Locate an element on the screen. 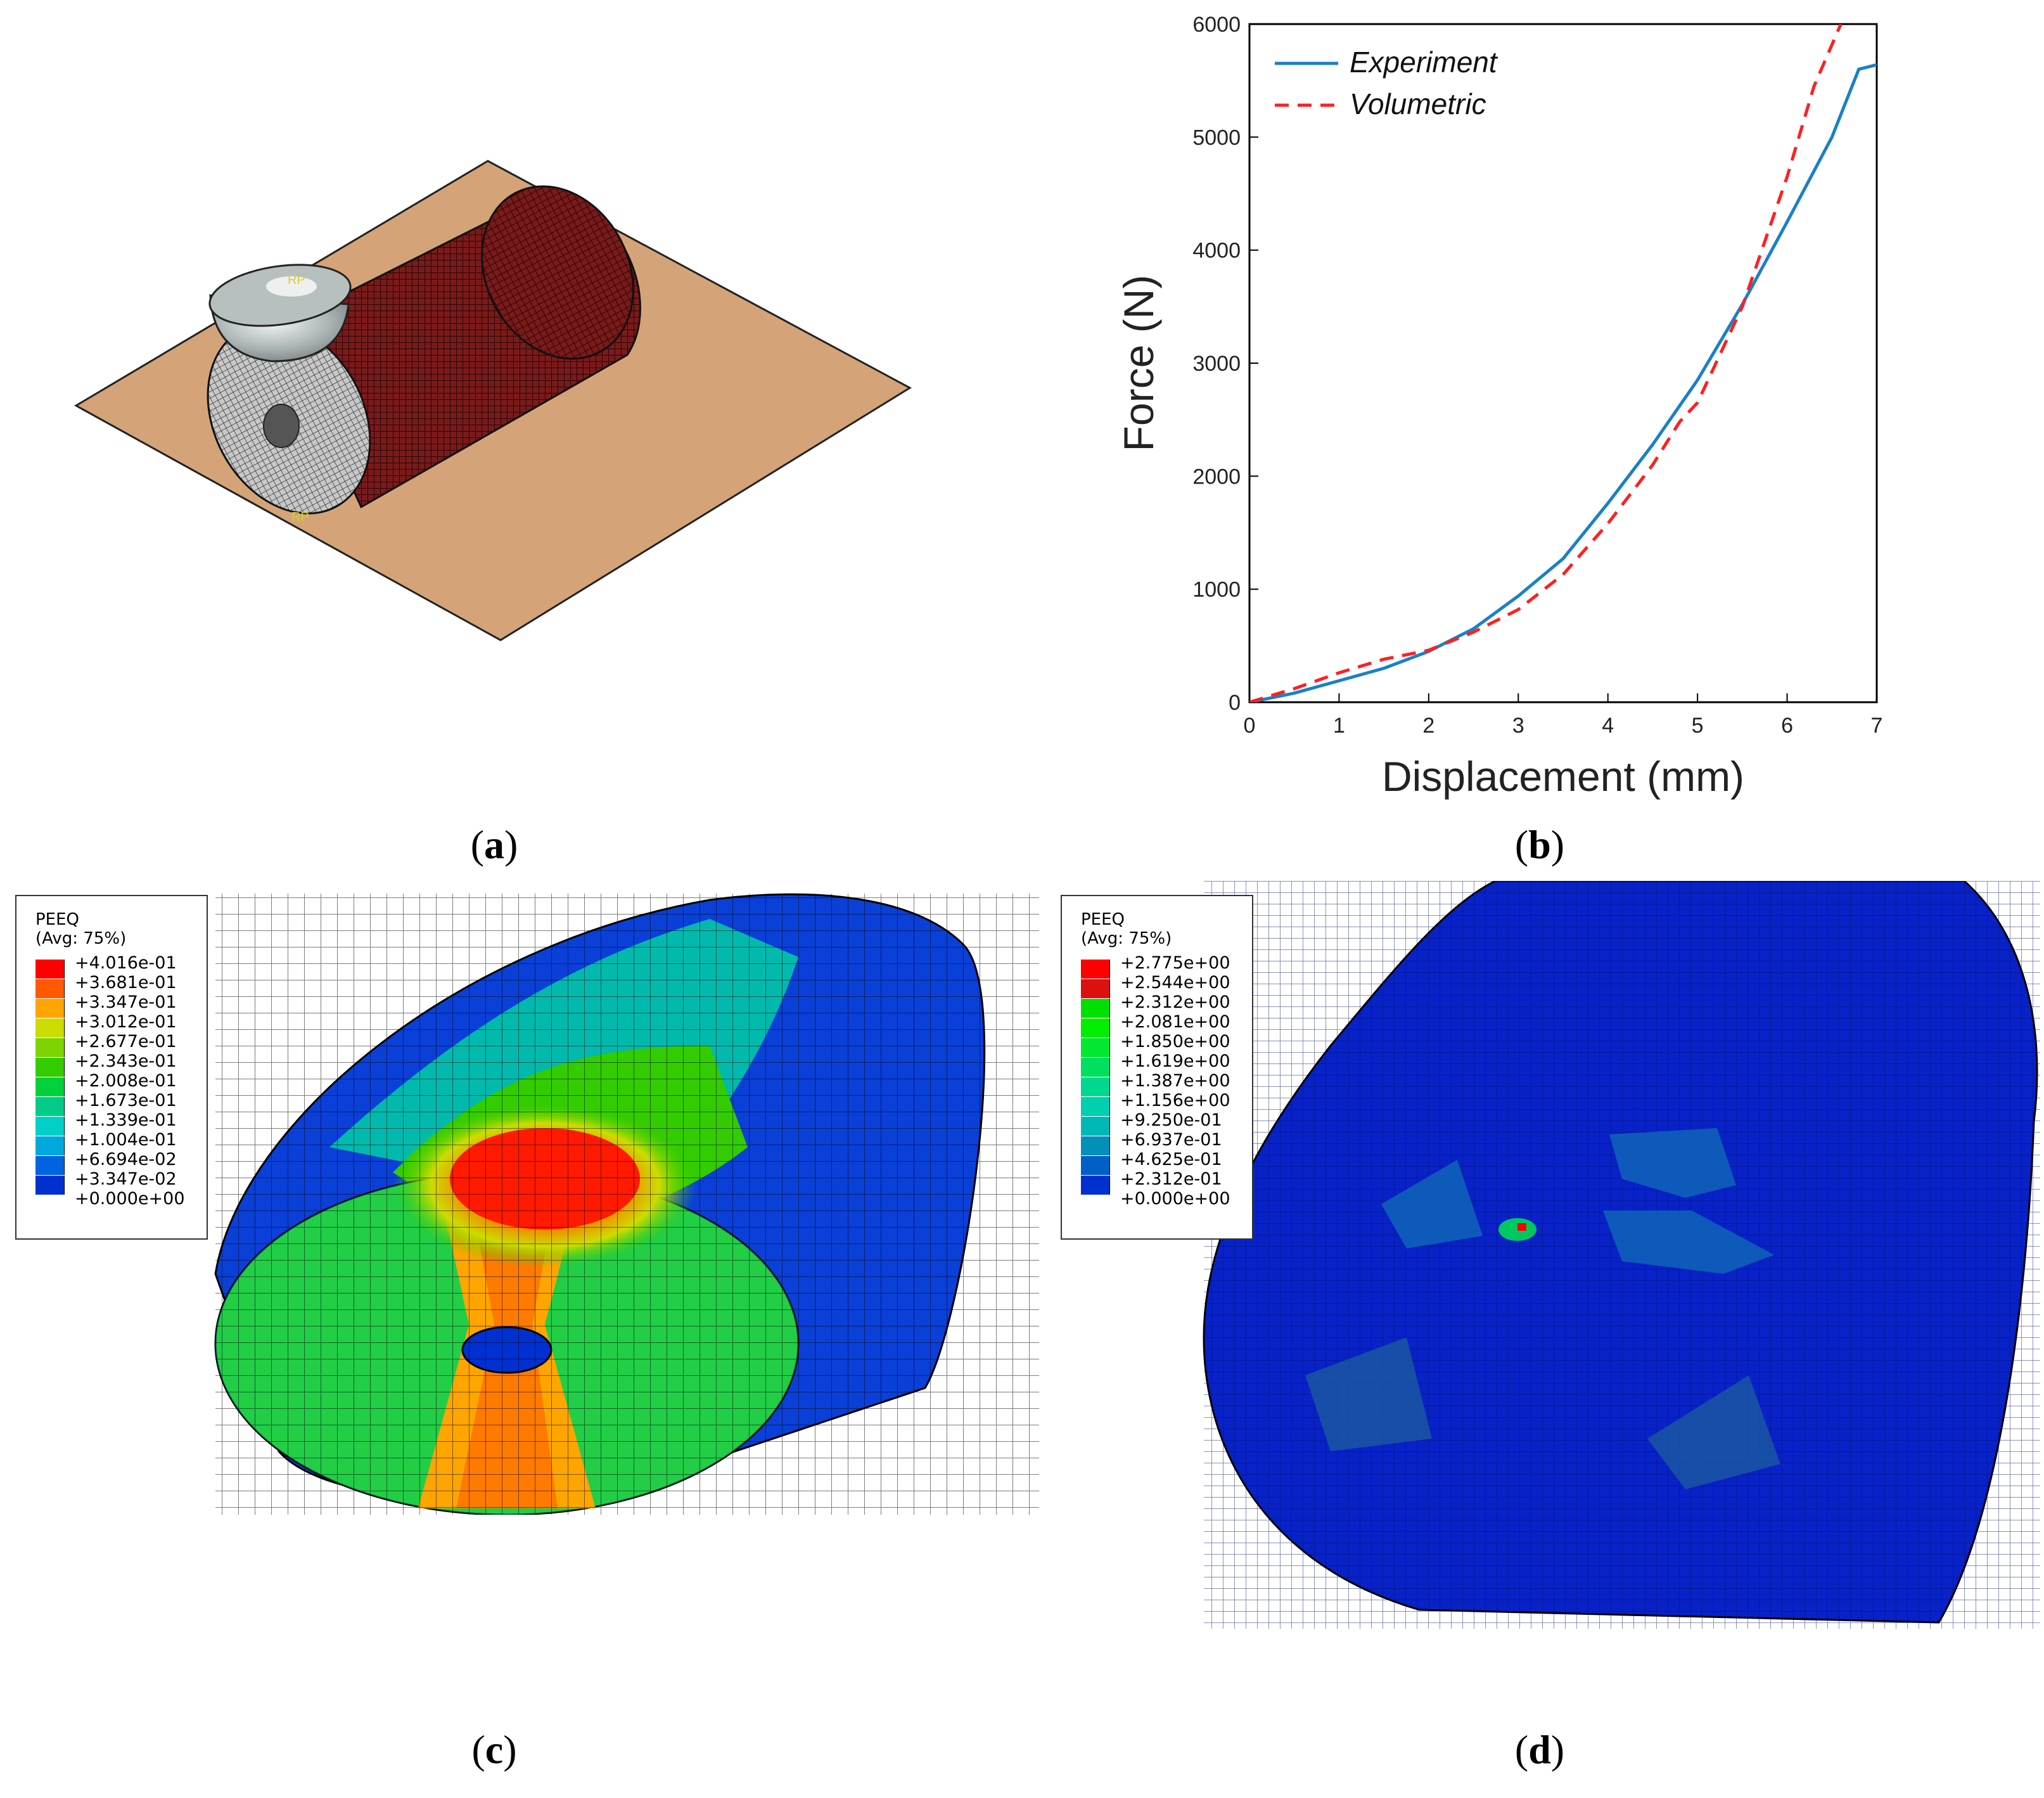 This screenshot has width=2044, height=1798. legend-d-row: +6.937e-01 is located at coordinates (1151, 1142).